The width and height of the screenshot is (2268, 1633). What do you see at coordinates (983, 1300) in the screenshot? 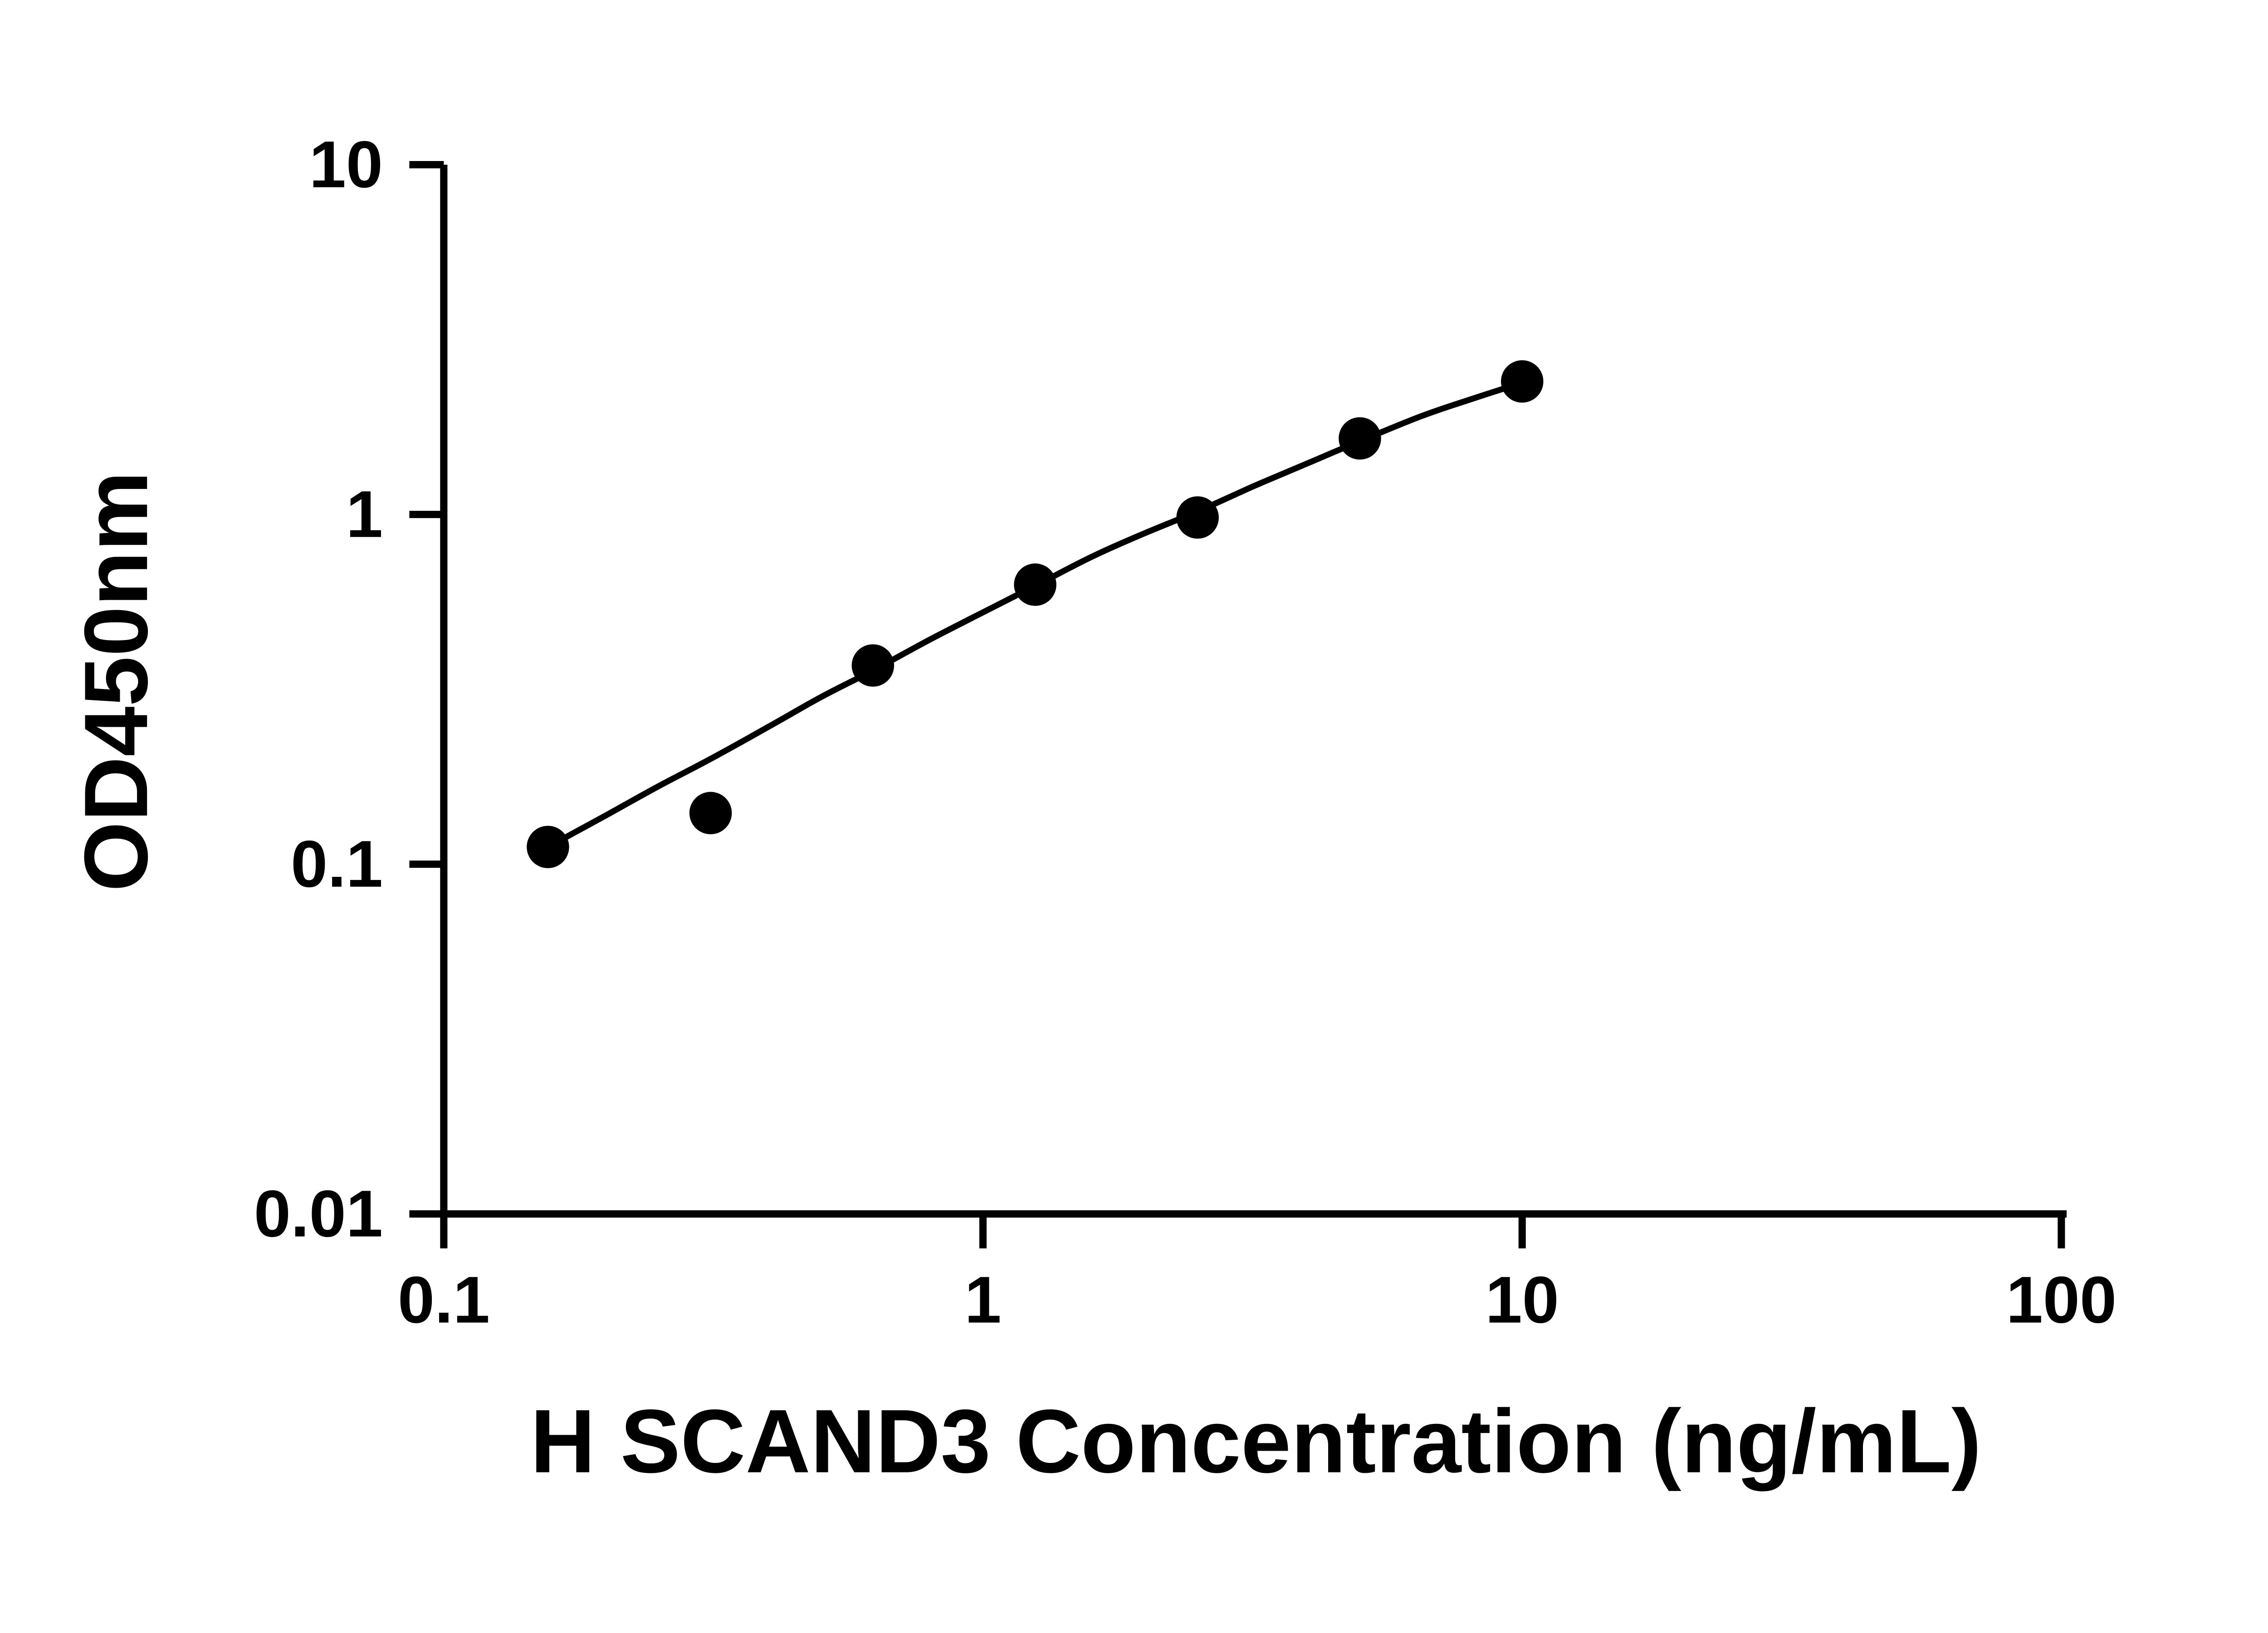
I see `x-tick-label: 1` at bounding box center [983, 1300].